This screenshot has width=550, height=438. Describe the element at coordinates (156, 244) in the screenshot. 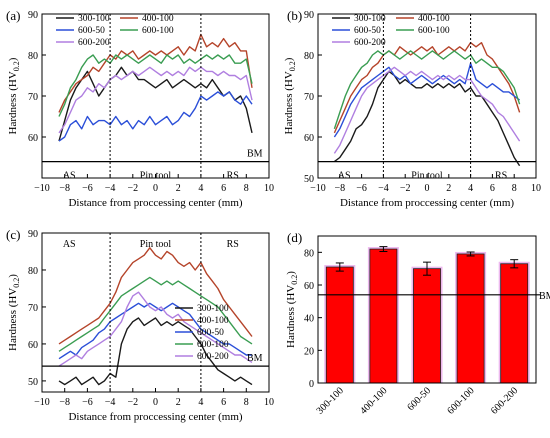

I see `region-label-1: Pin tool` at that location.